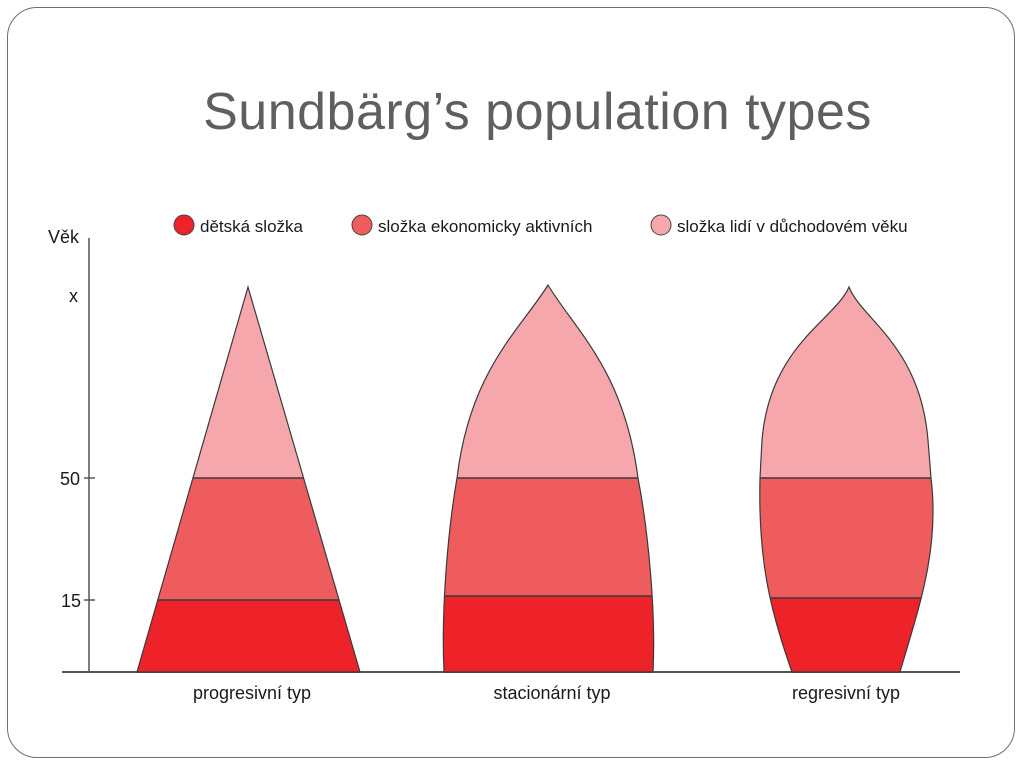  I want to click on shape-stationary, so click(548, 478).